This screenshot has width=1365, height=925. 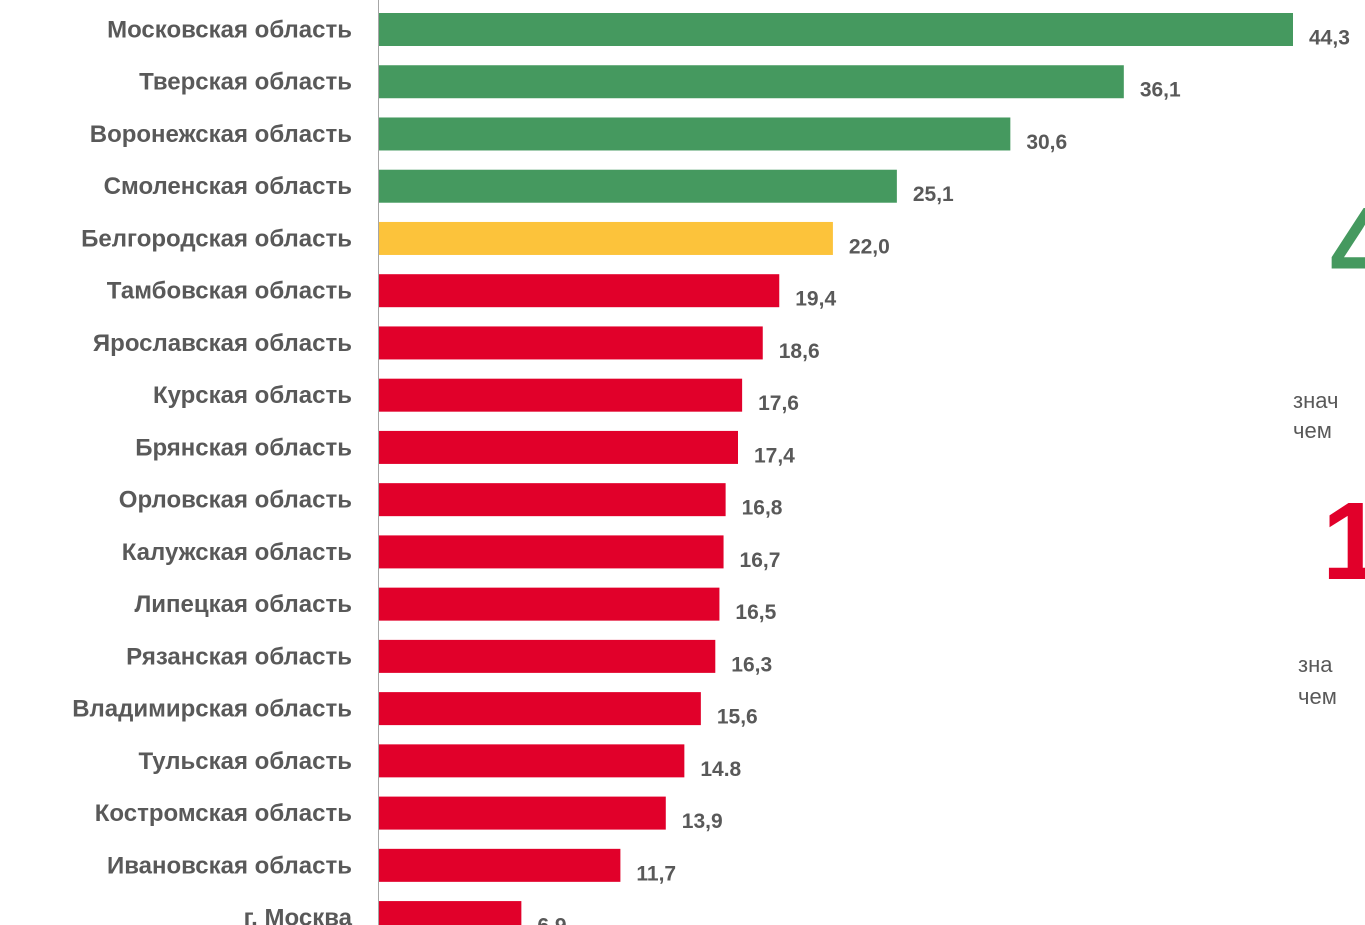 What do you see at coordinates (1046, 142) in the screenshot?
I see `value-label: 30,6` at bounding box center [1046, 142].